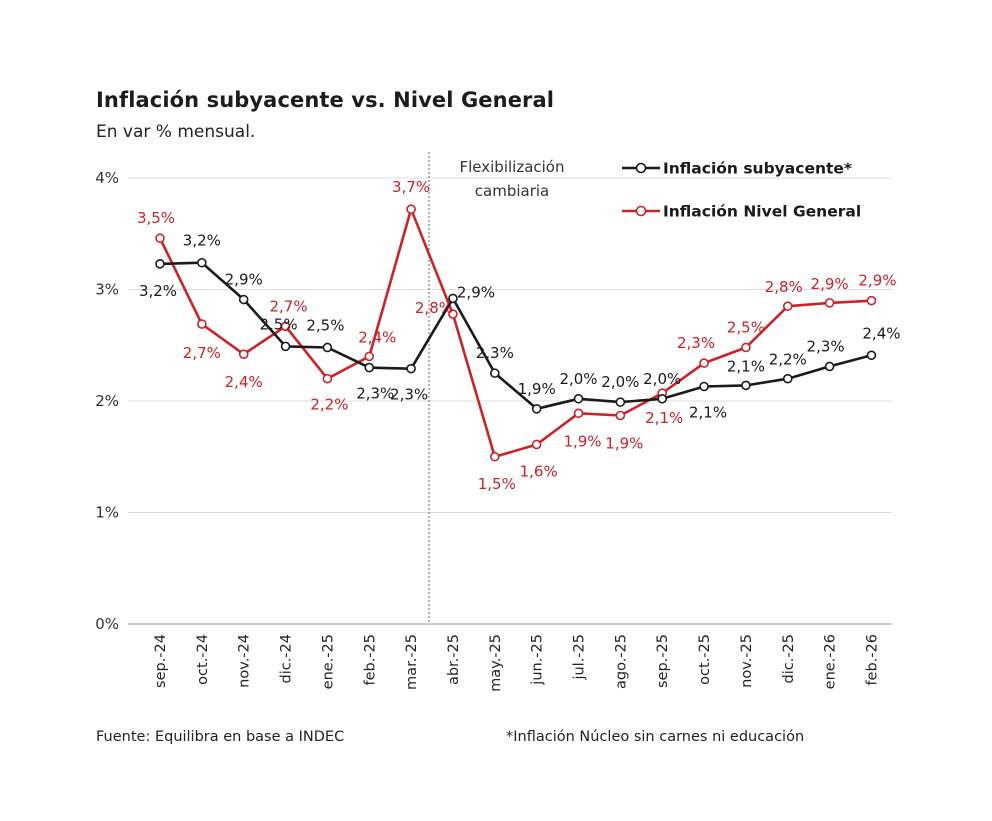 The image size is (992, 821). Describe the element at coordinates (515, 336) in the screenshot. I see `core-inflation-line` at that location.